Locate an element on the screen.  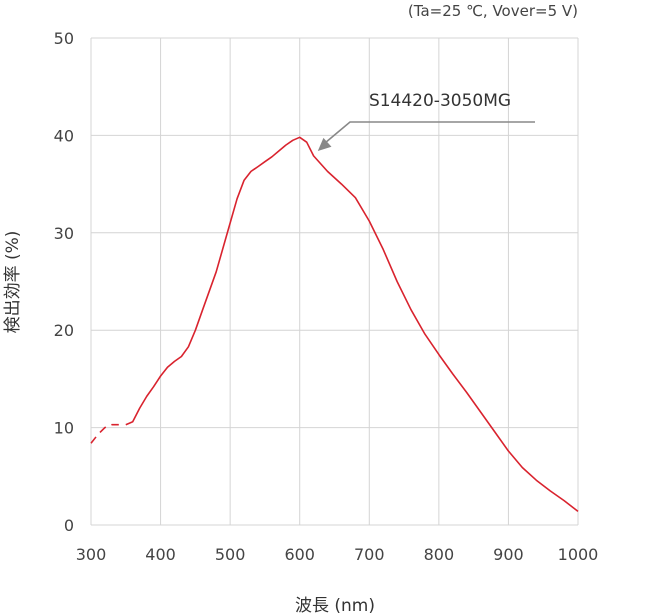
x-axis: 300 400 500 600 700 800 900 1000 is located at coordinates (337, 554).